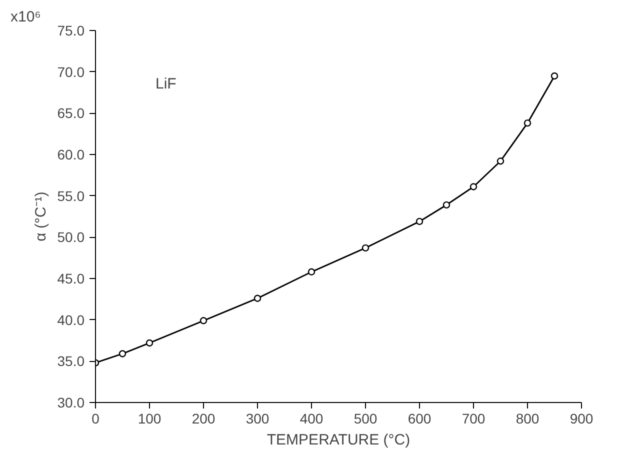  I want to click on x-tick-label: 800, so click(528, 418).